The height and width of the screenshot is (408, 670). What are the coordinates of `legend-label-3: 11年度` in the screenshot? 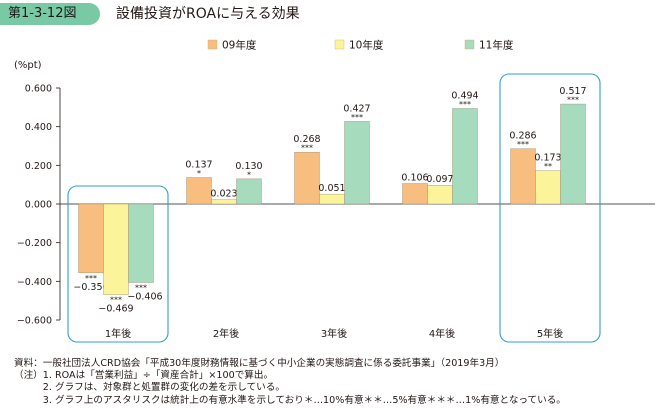 It's located at (496, 45).